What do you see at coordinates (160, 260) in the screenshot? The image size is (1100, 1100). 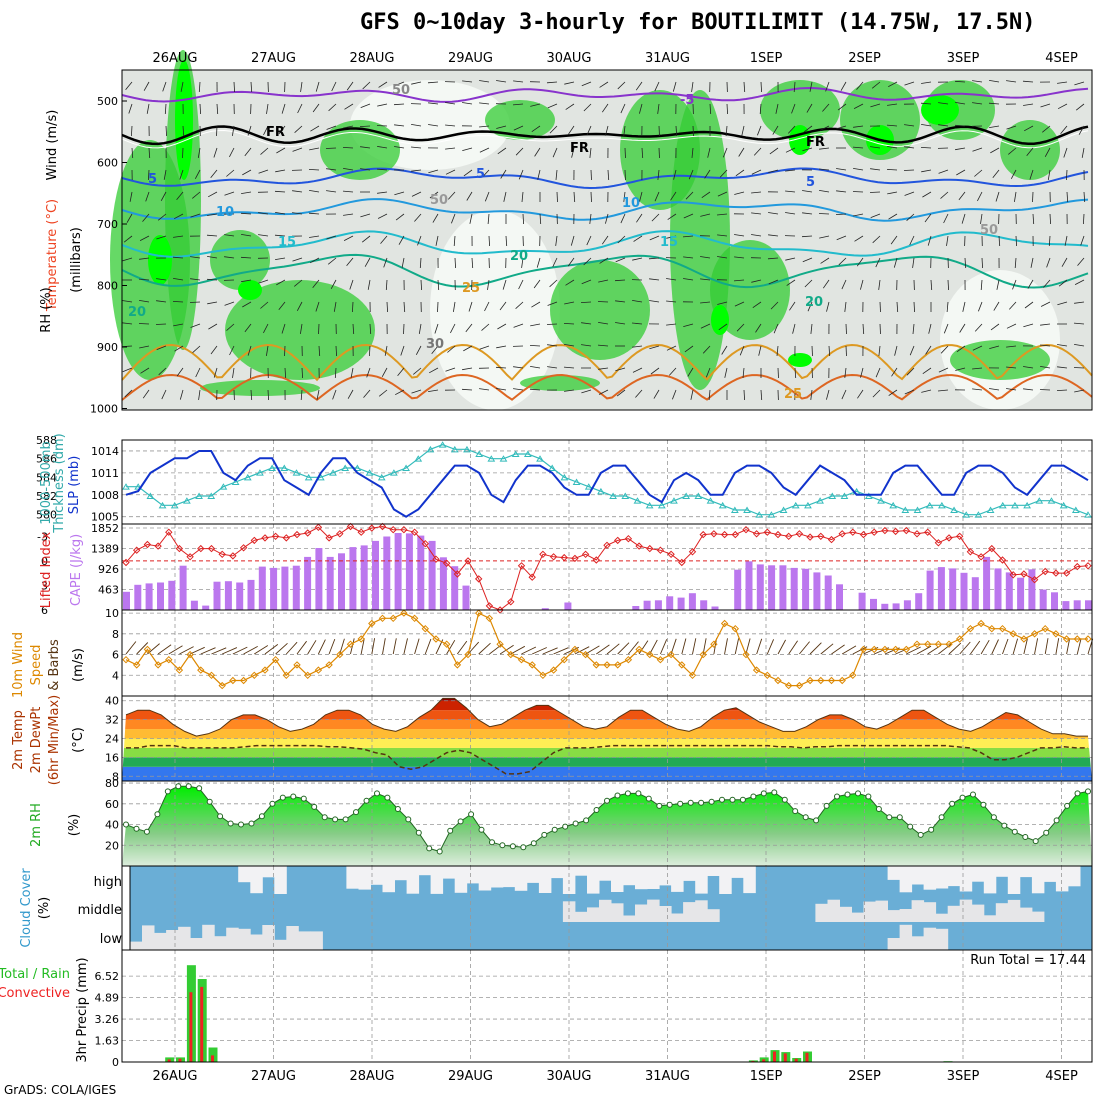 I see `rh-saturated-area` at bounding box center [160, 260].